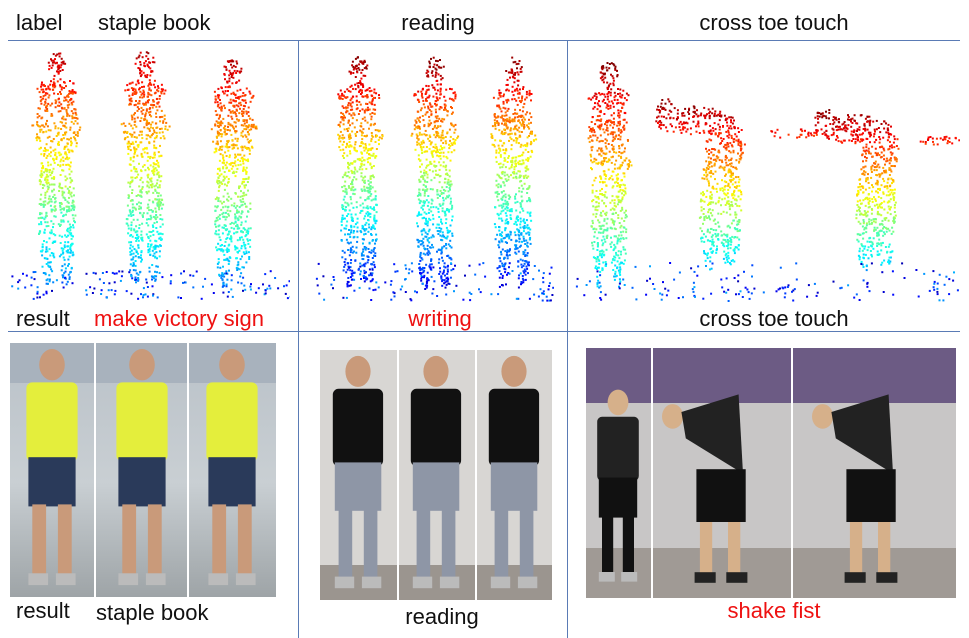 The image size is (969, 638). What do you see at coordinates (484, 331) in the screenshot?
I see `middle-divider` at bounding box center [484, 331].